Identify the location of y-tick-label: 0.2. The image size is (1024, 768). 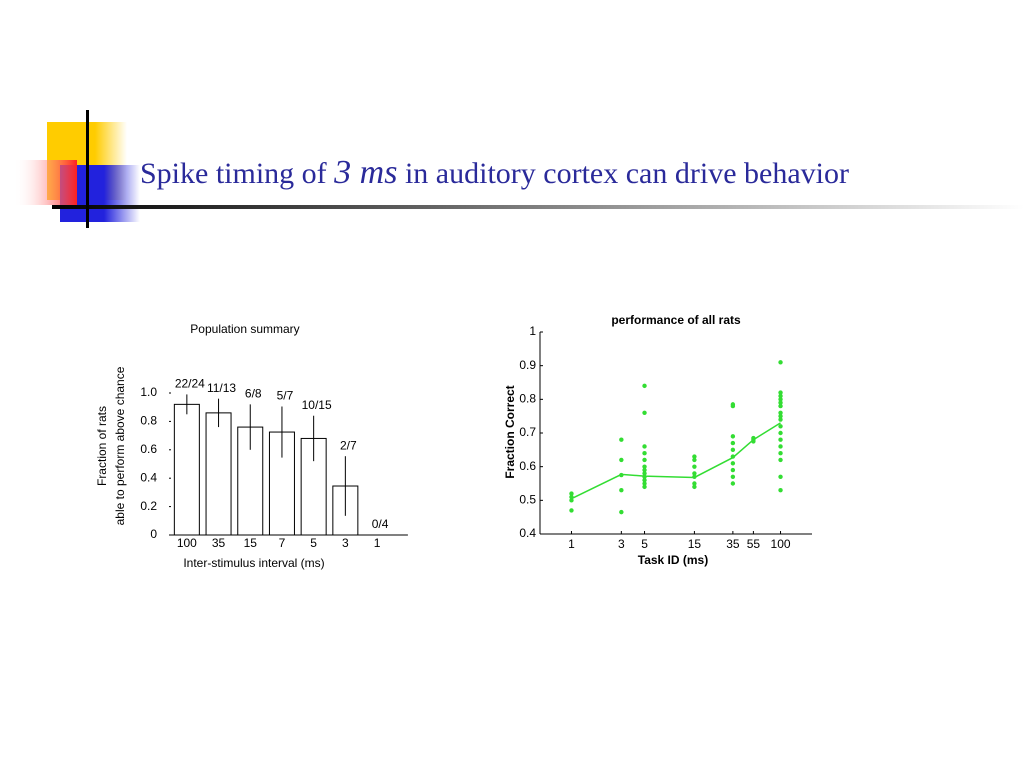
(148, 506).